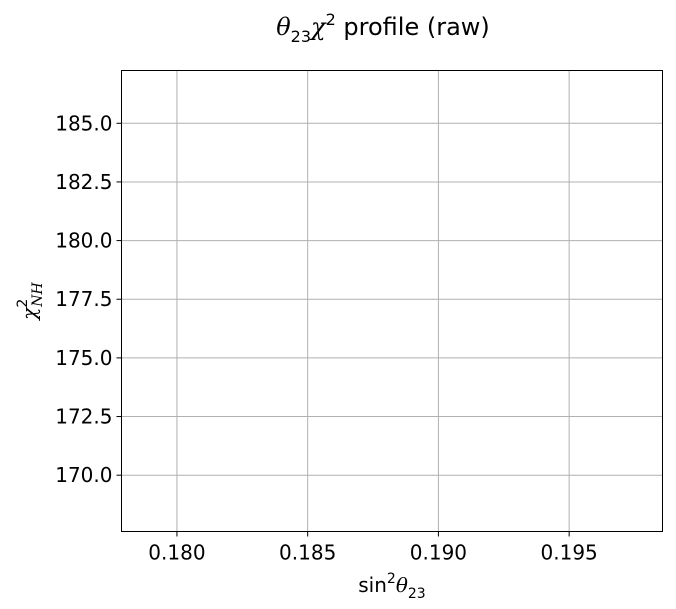  I want to click on y-tick-label: 185.0, so click(83, 123).